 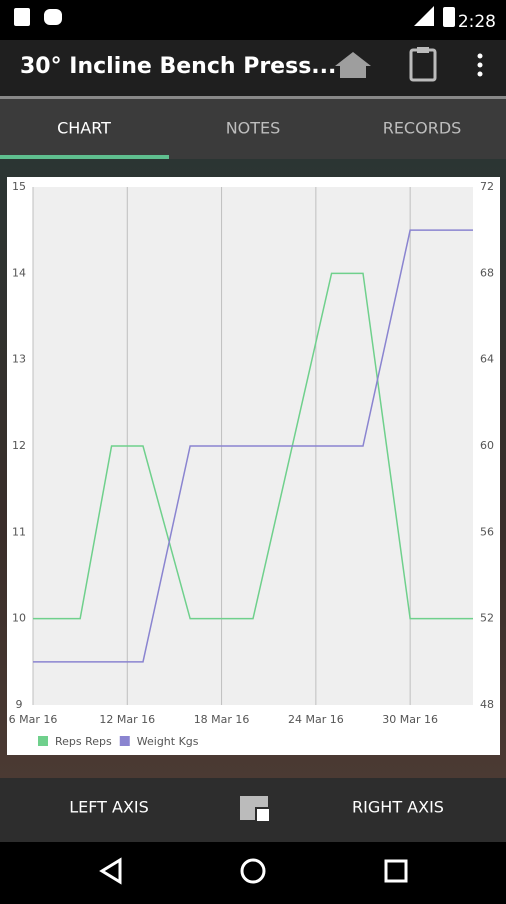 I want to click on tab: CHART, so click(x=84, y=128).